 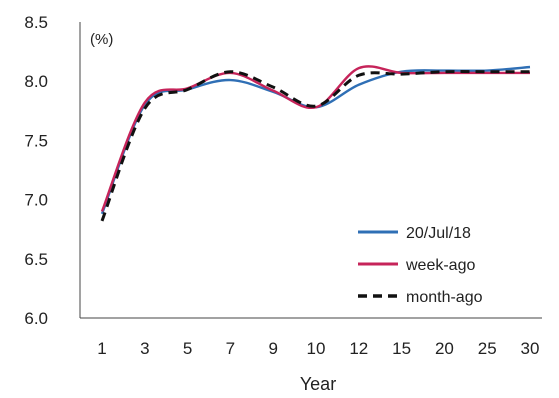 What do you see at coordinates (444, 297) in the screenshot?
I see `legend-label: month-ago` at bounding box center [444, 297].